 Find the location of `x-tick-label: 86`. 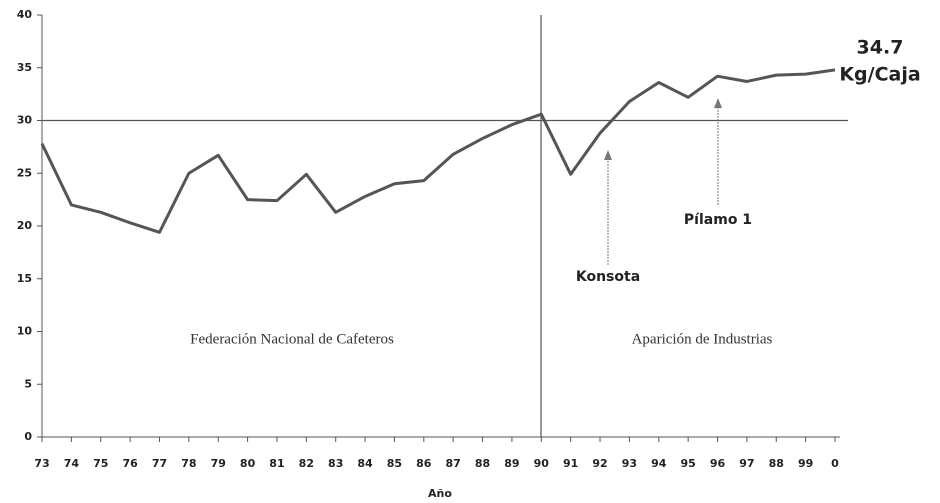

x-tick-label: 86 is located at coordinates (424, 463).